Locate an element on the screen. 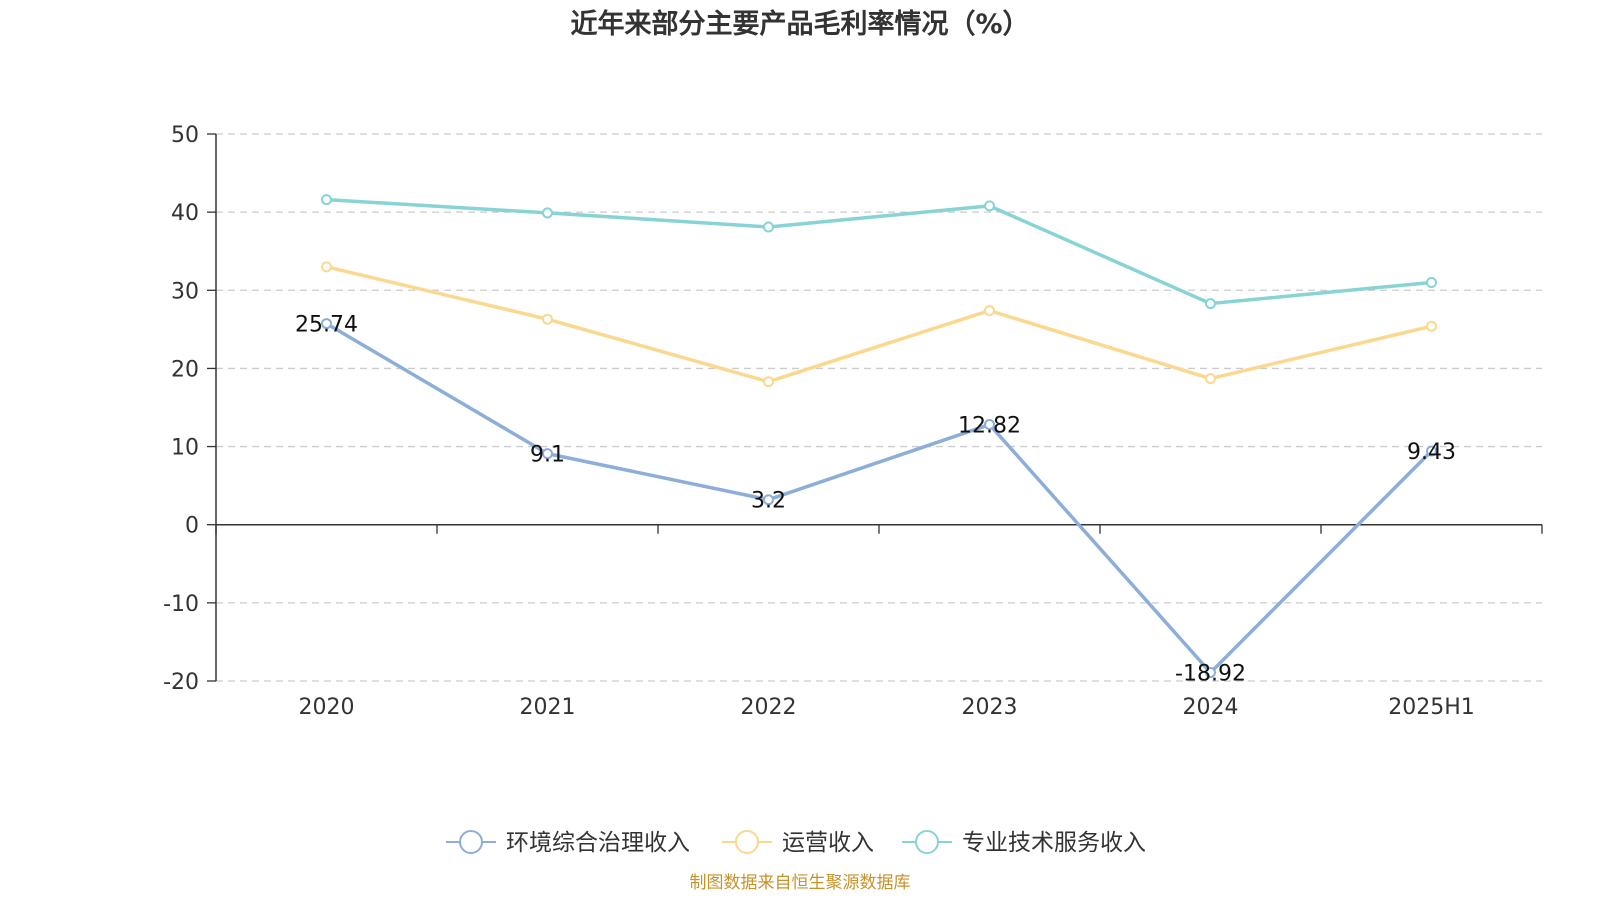 The height and width of the screenshot is (900, 1600). legend-label: 专业技术服务收入 is located at coordinates (1054, 843).